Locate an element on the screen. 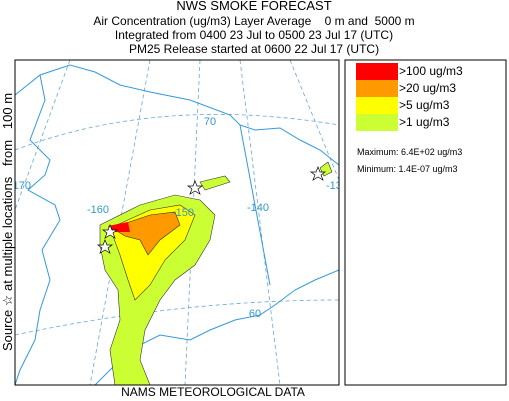  map-label: -150 is located at coordinates (183, 213).